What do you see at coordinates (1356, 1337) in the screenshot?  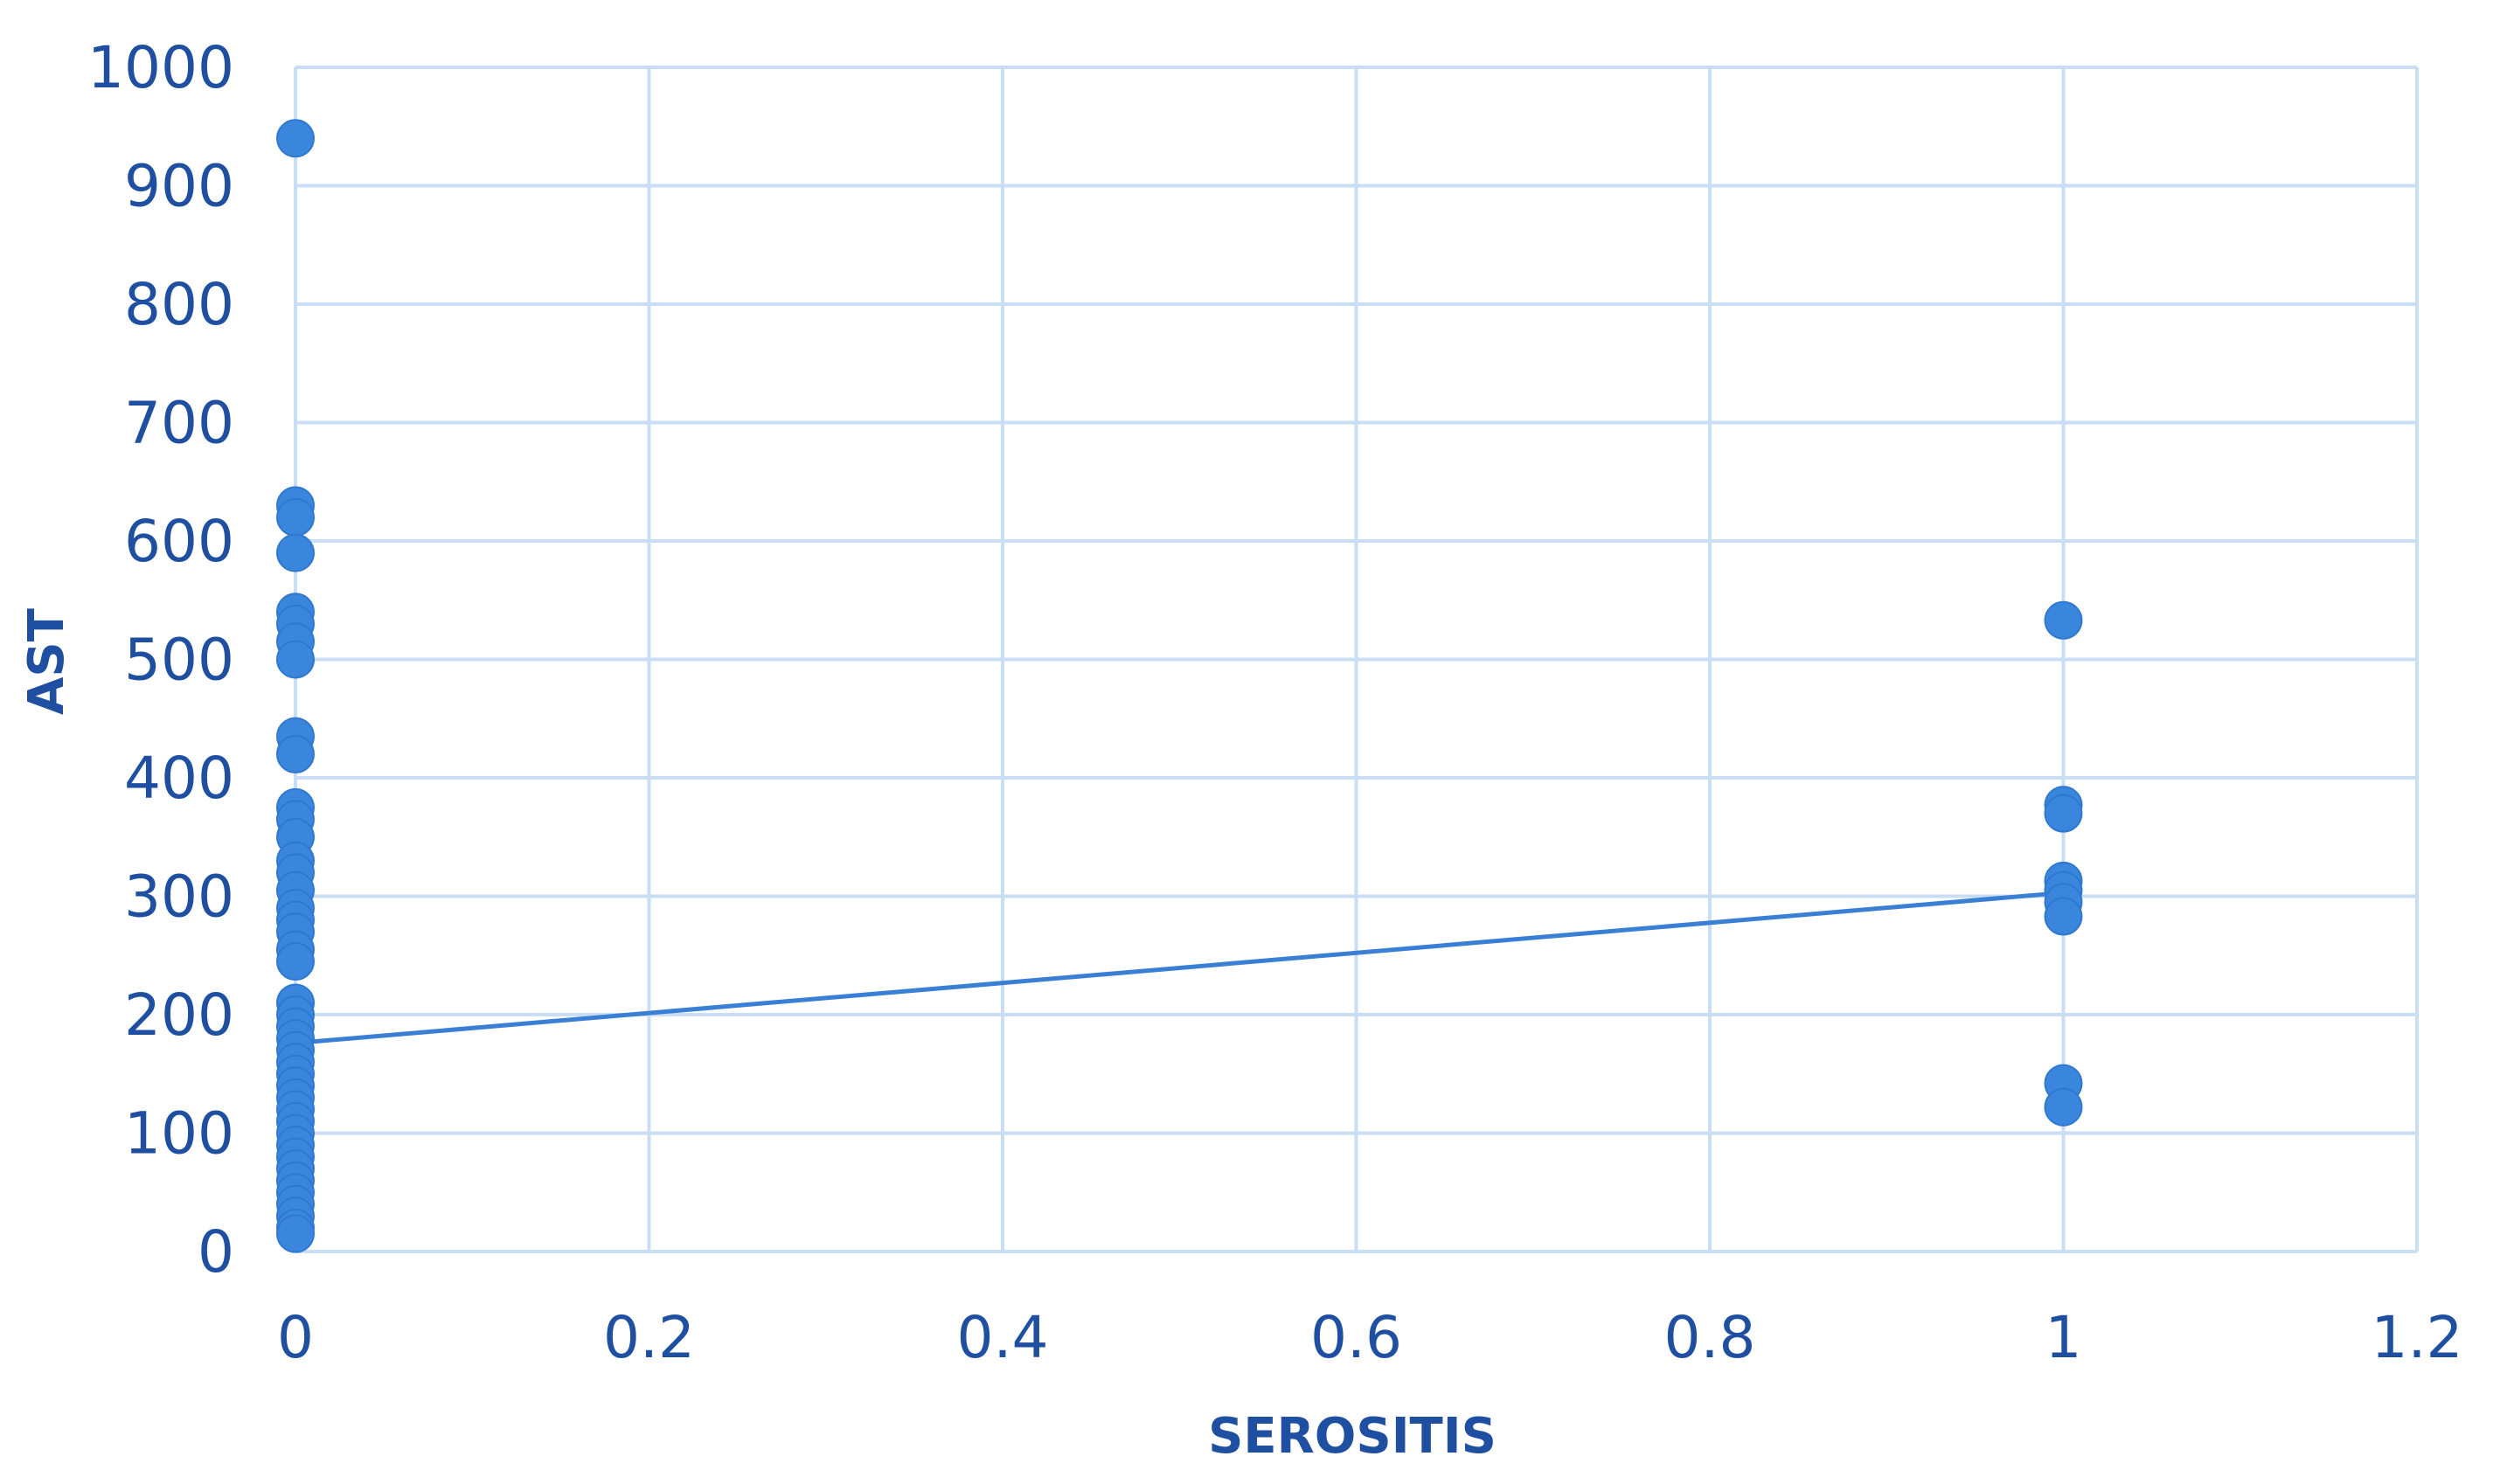 I see `x-tick-label: 0.6` at bounding box center [1356, 1337].